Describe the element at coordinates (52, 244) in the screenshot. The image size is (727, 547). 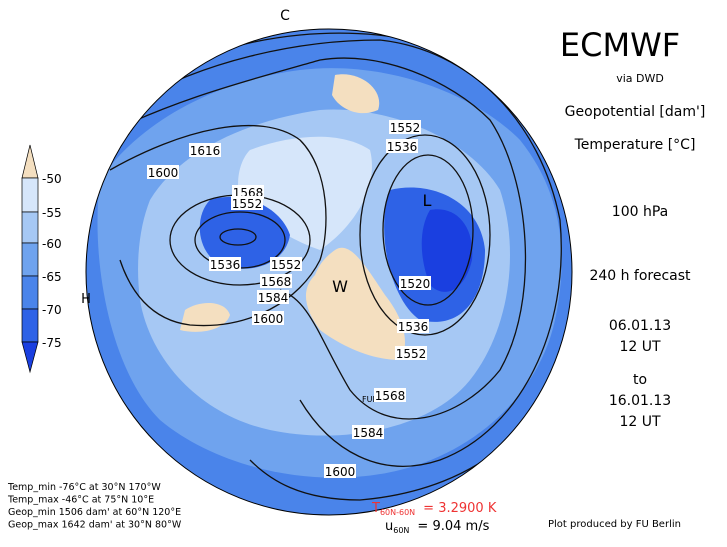
I see `legend-label: -60` at that location.